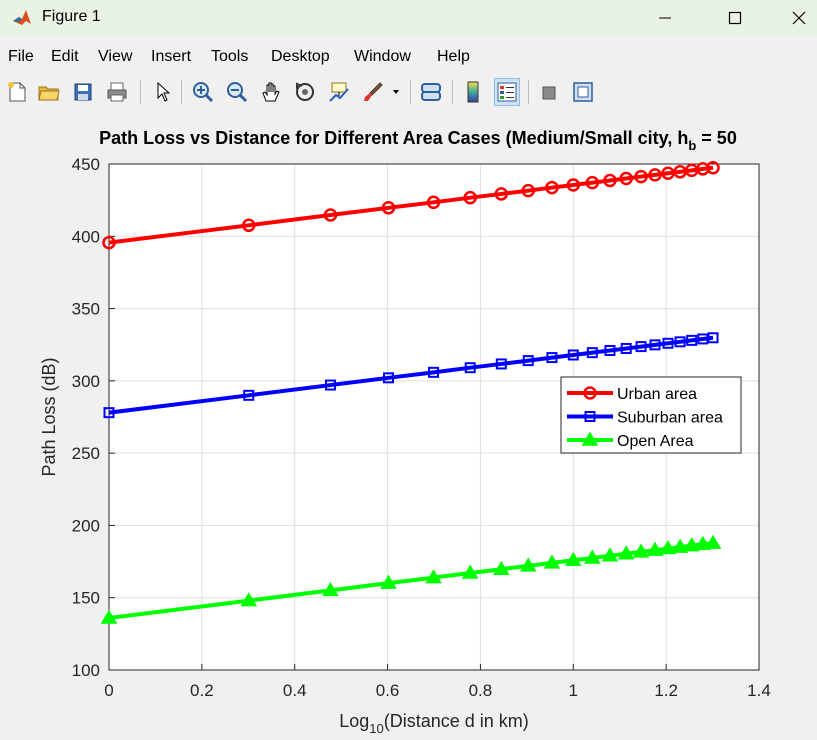  I want to click on open-file-icon, so click(49, 93).